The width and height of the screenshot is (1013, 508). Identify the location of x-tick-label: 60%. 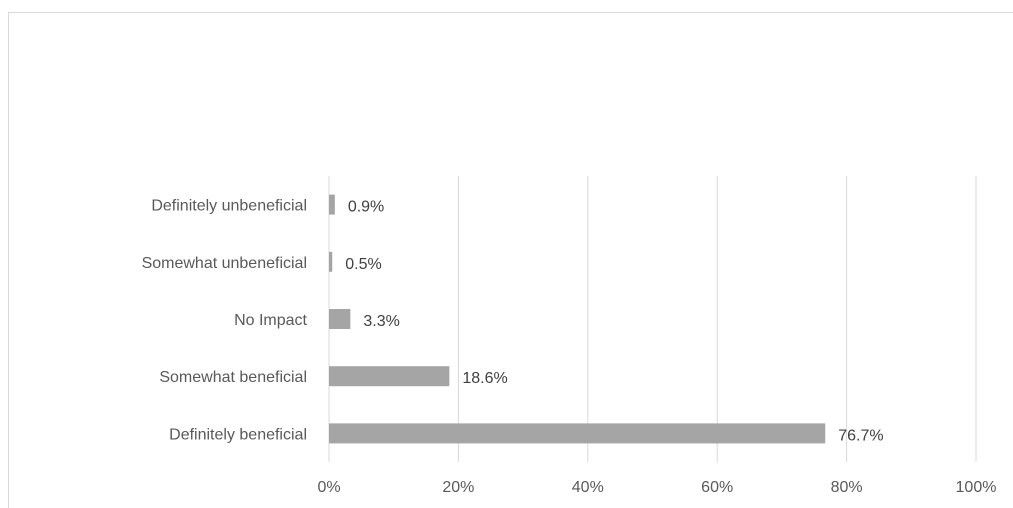
(717, 487).